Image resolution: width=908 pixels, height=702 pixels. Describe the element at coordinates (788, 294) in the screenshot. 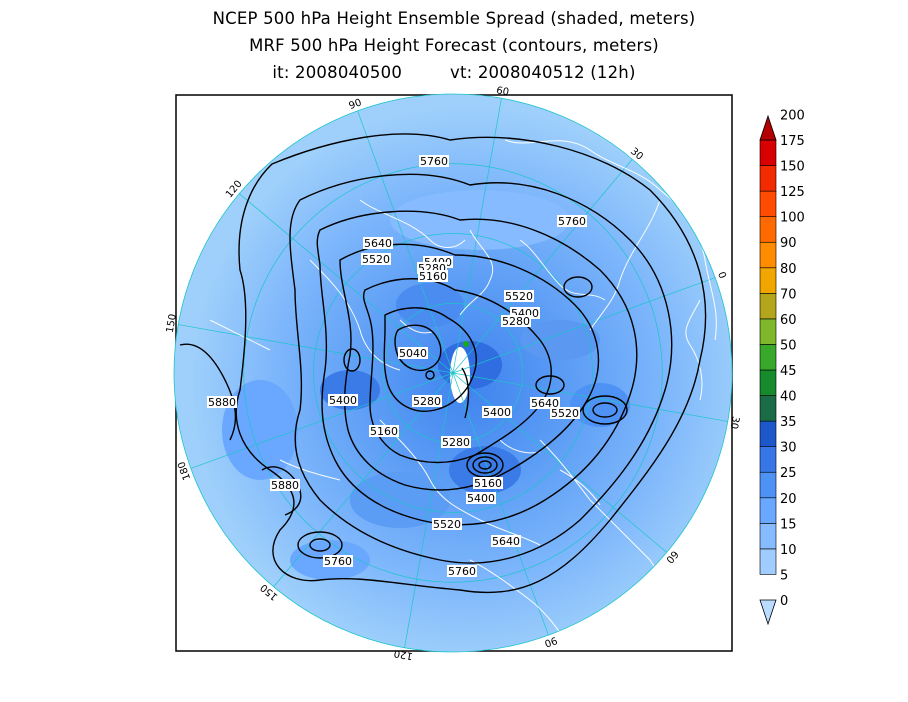

I see `colorbar-label: 70` at that location.